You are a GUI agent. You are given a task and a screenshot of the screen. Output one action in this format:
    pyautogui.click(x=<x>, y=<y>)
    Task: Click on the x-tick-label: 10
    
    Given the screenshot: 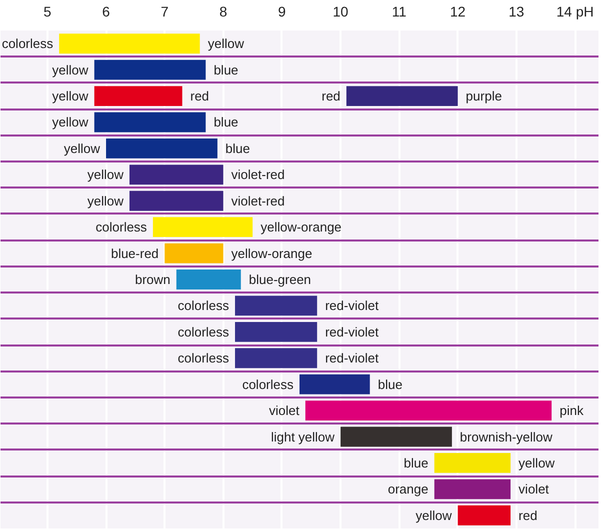 What is the action you would take?
    pyautogui.click(x=340, y=12)
    